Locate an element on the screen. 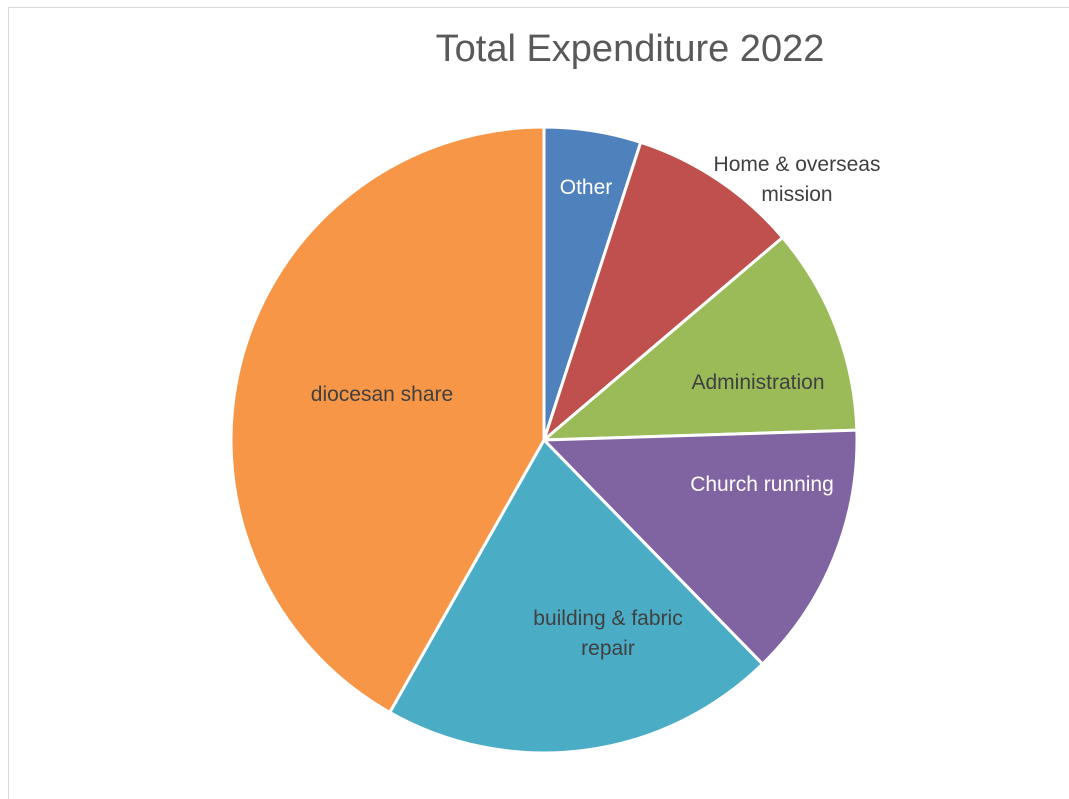  slice-label-building-and-fabric-repair: building & fabric repair is located at coordinates (607, 633).